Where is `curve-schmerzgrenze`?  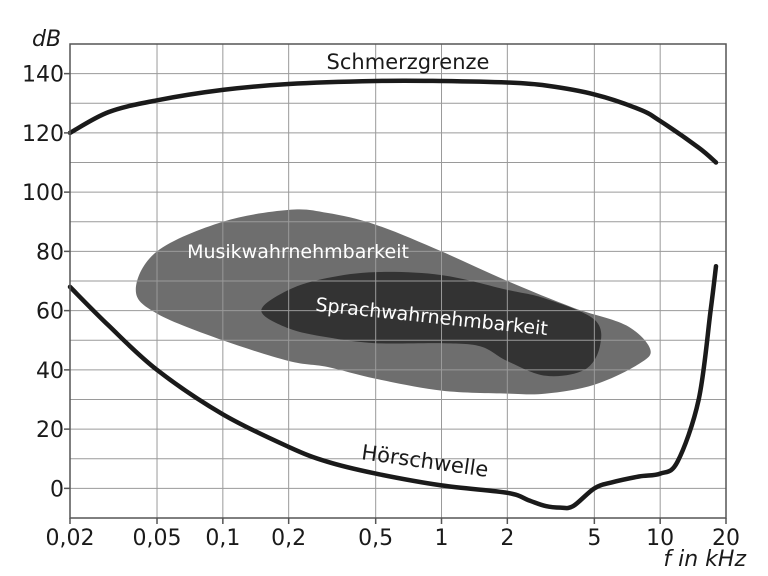 curve-schmerzgrenze is located at coordinates (393, 121).